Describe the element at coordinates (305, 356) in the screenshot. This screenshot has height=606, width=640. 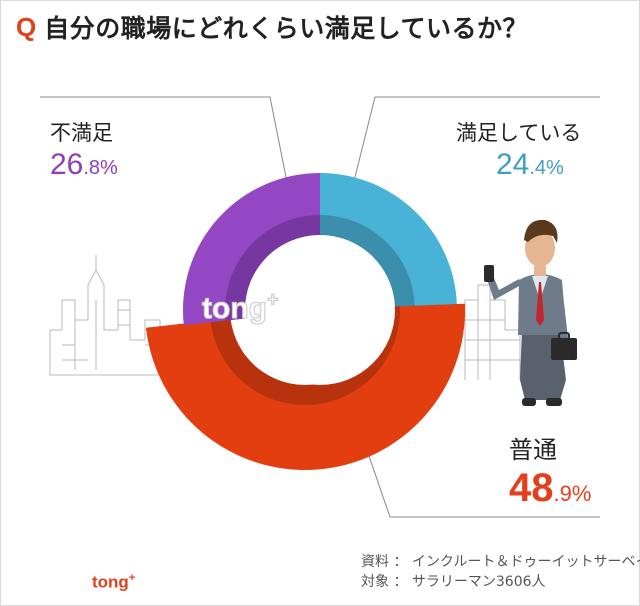
I see `donut-slice-normal-inner-band` at that location.